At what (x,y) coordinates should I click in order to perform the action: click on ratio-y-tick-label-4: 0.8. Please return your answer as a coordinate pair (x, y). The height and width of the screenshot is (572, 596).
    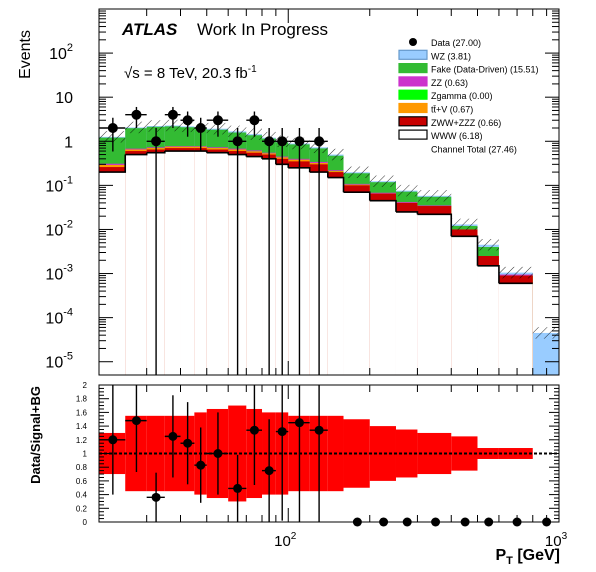
    Looking at the image, I should click on (82, 467).